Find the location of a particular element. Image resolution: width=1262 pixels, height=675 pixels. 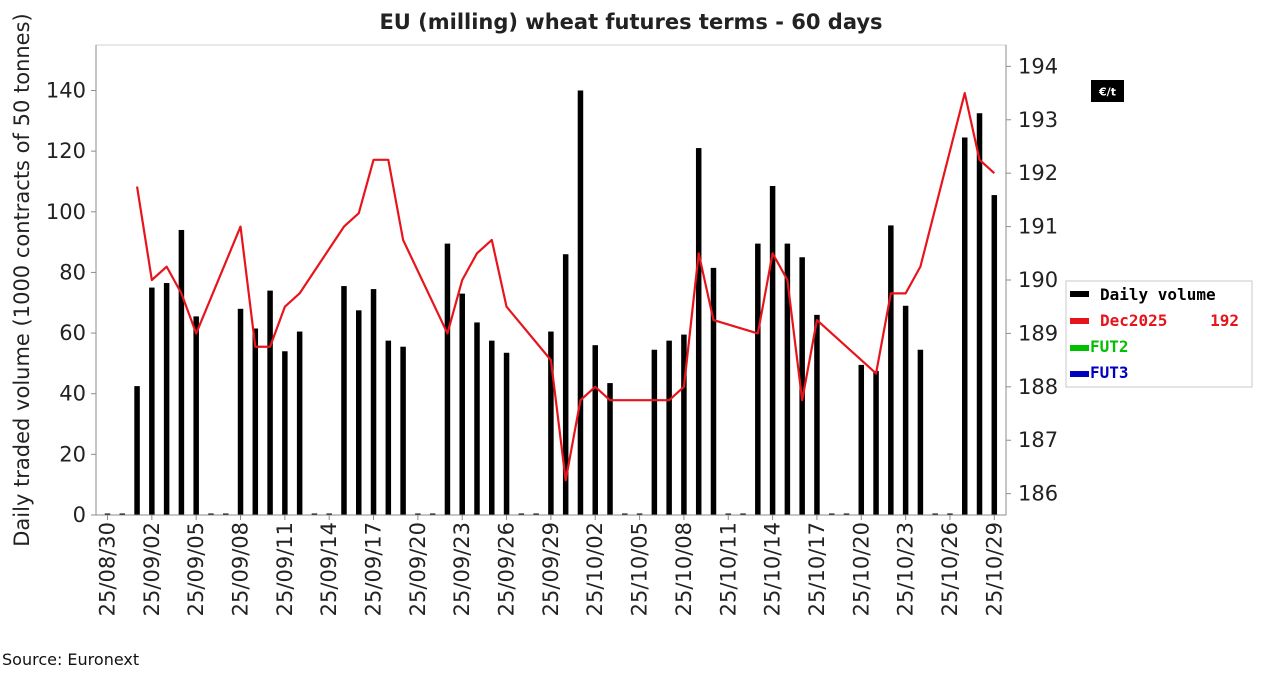

x-tick-label: 25/10/08 is located at coordinates (684, 569).